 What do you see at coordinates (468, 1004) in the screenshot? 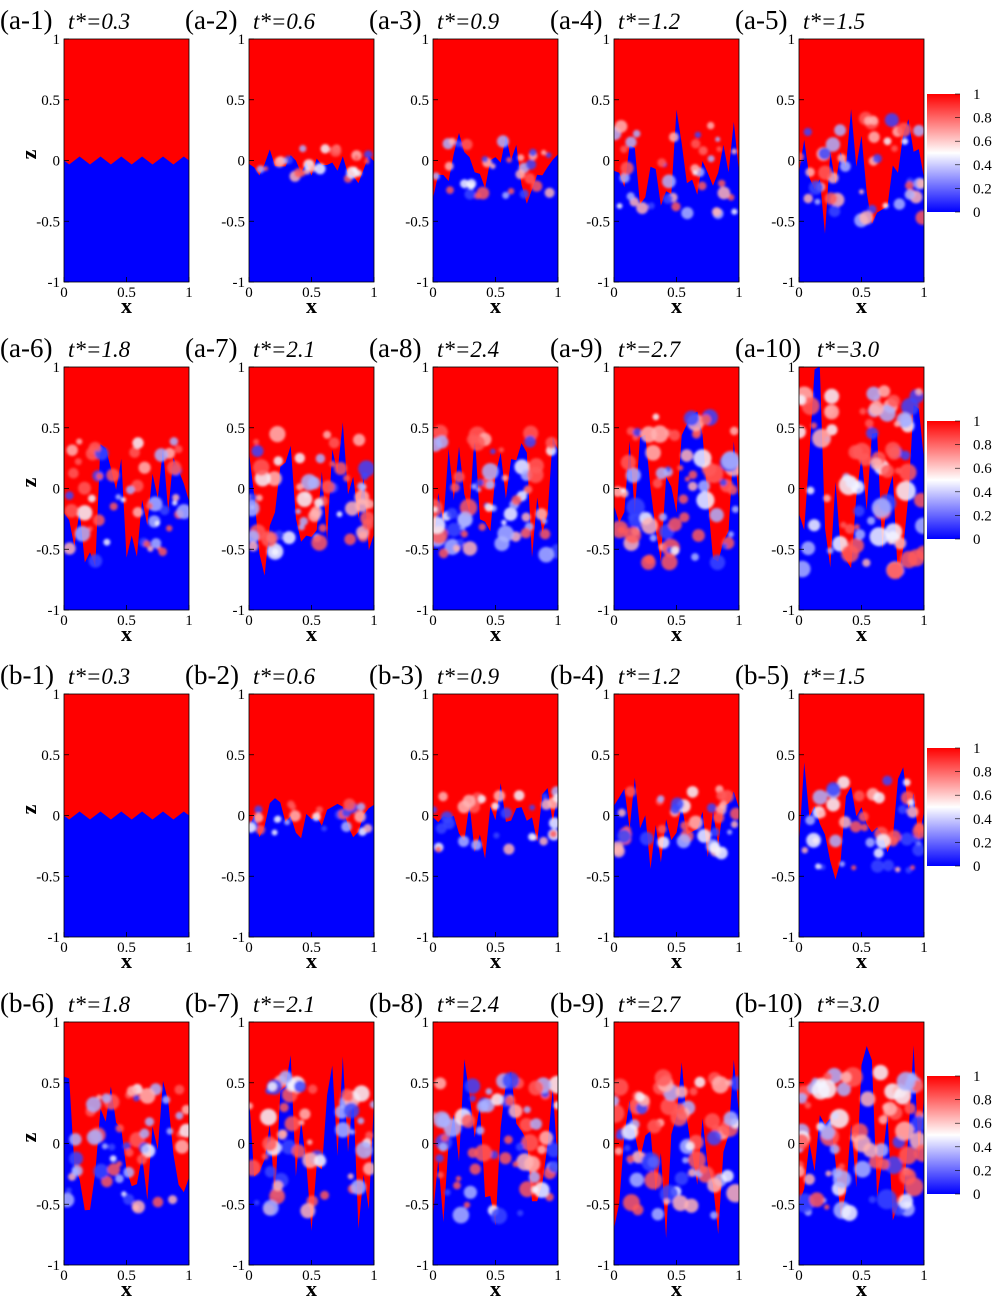
I see `panel-time: t*=2.4` at bounding box center [468, 1004].